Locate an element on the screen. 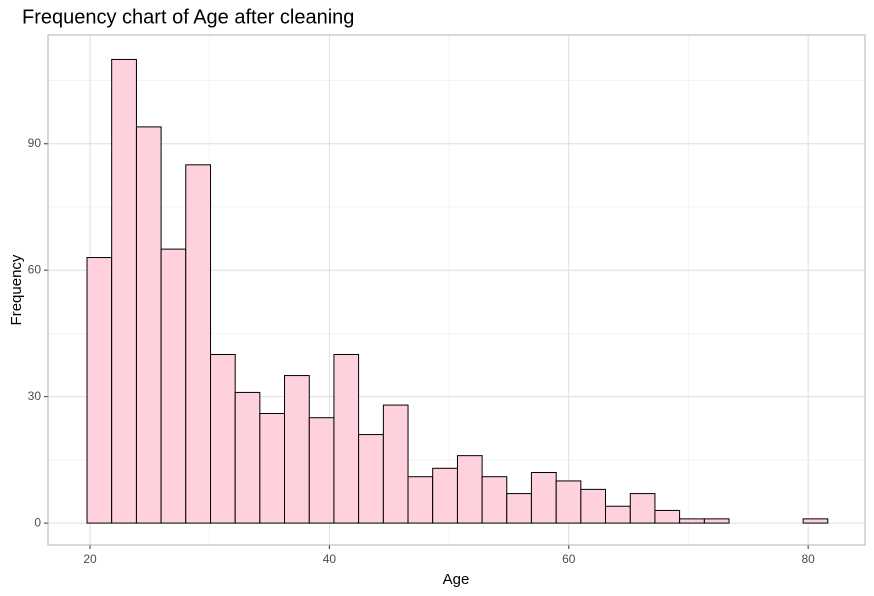 The image size is (874, 596). y-tick-label: 90 is located at coordinates (35, 143).